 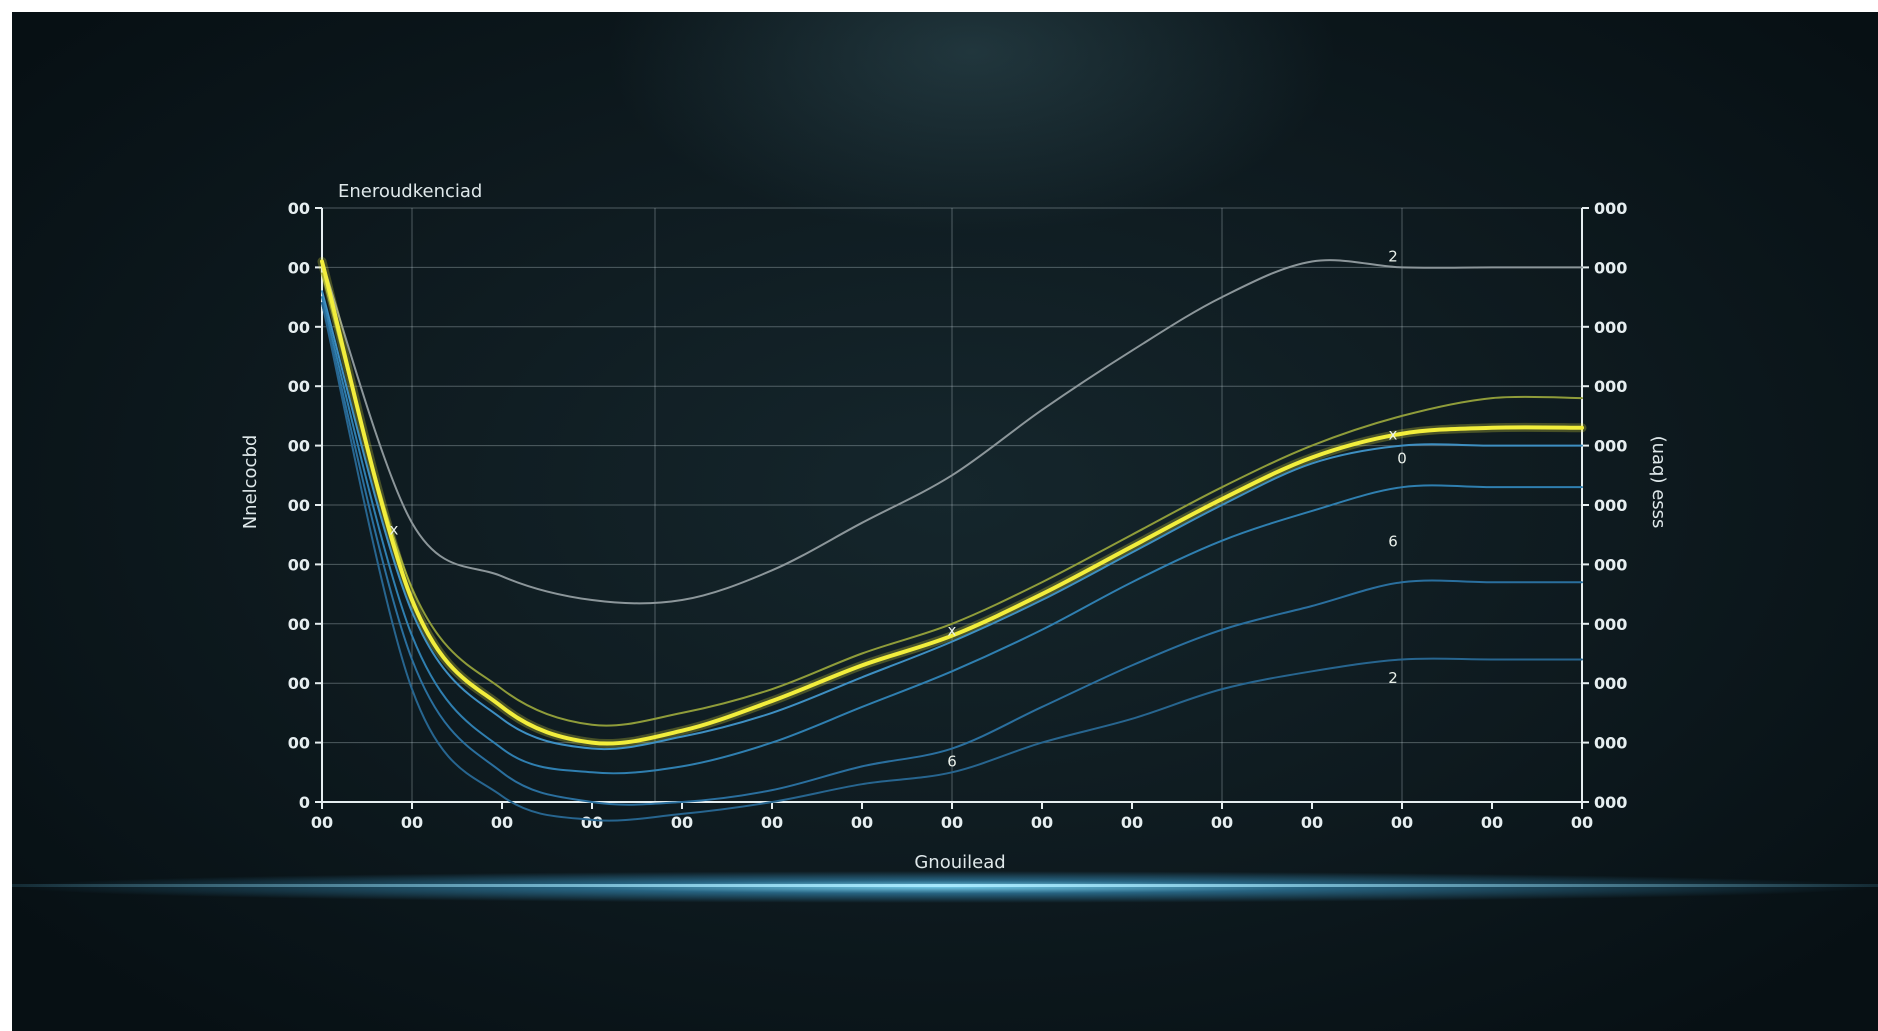 I want to click on horizon-glow-line, so click(x=945, y=885).